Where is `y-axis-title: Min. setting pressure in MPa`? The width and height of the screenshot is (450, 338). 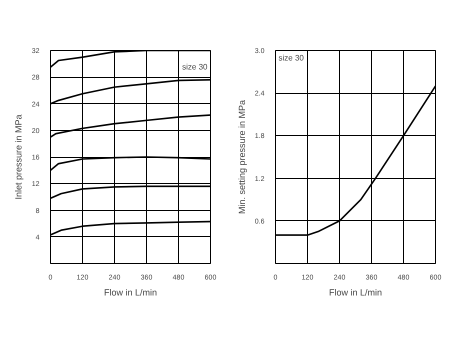 y-axis-title: Min. setting pressure in MPa is located at coordinates (241, 157).